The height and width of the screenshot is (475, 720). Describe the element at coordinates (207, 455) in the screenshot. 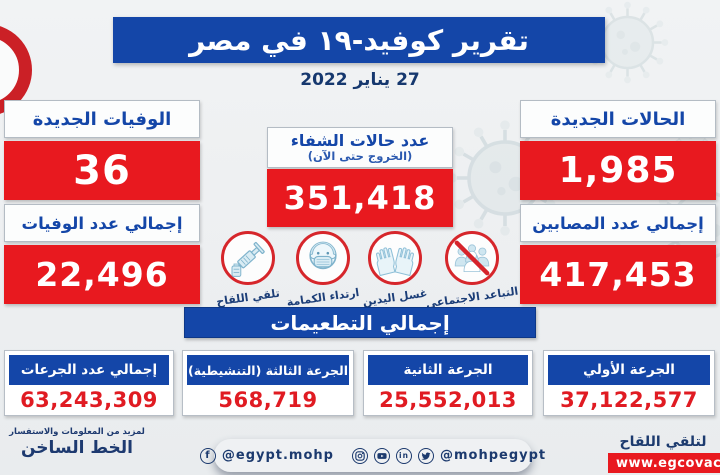

I see `facebook-icon: f` at that location.